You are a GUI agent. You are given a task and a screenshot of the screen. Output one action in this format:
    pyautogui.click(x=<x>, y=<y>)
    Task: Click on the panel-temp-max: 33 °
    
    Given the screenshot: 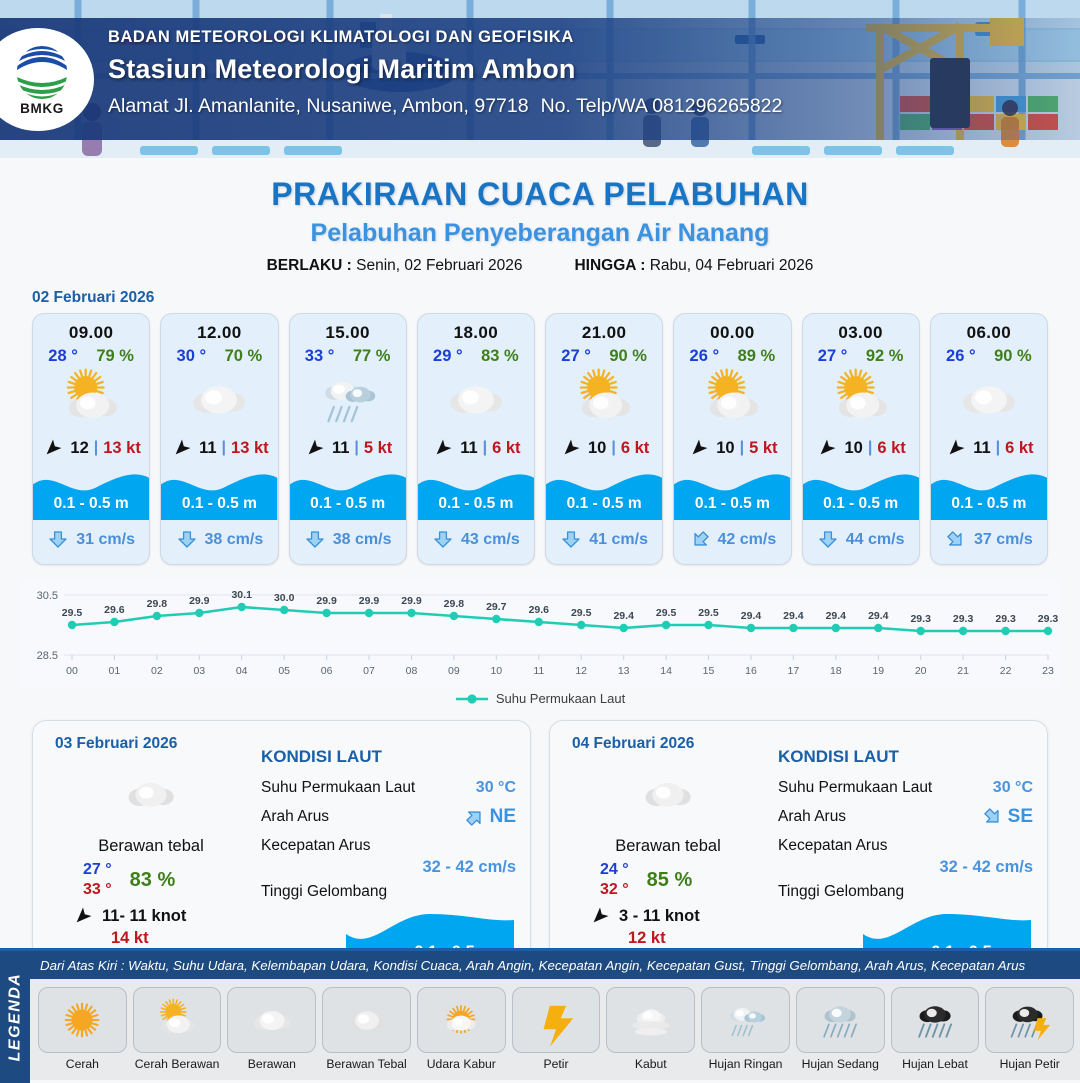 What is the action you would take?
    pyautogui.click(x=97, y=889)
    